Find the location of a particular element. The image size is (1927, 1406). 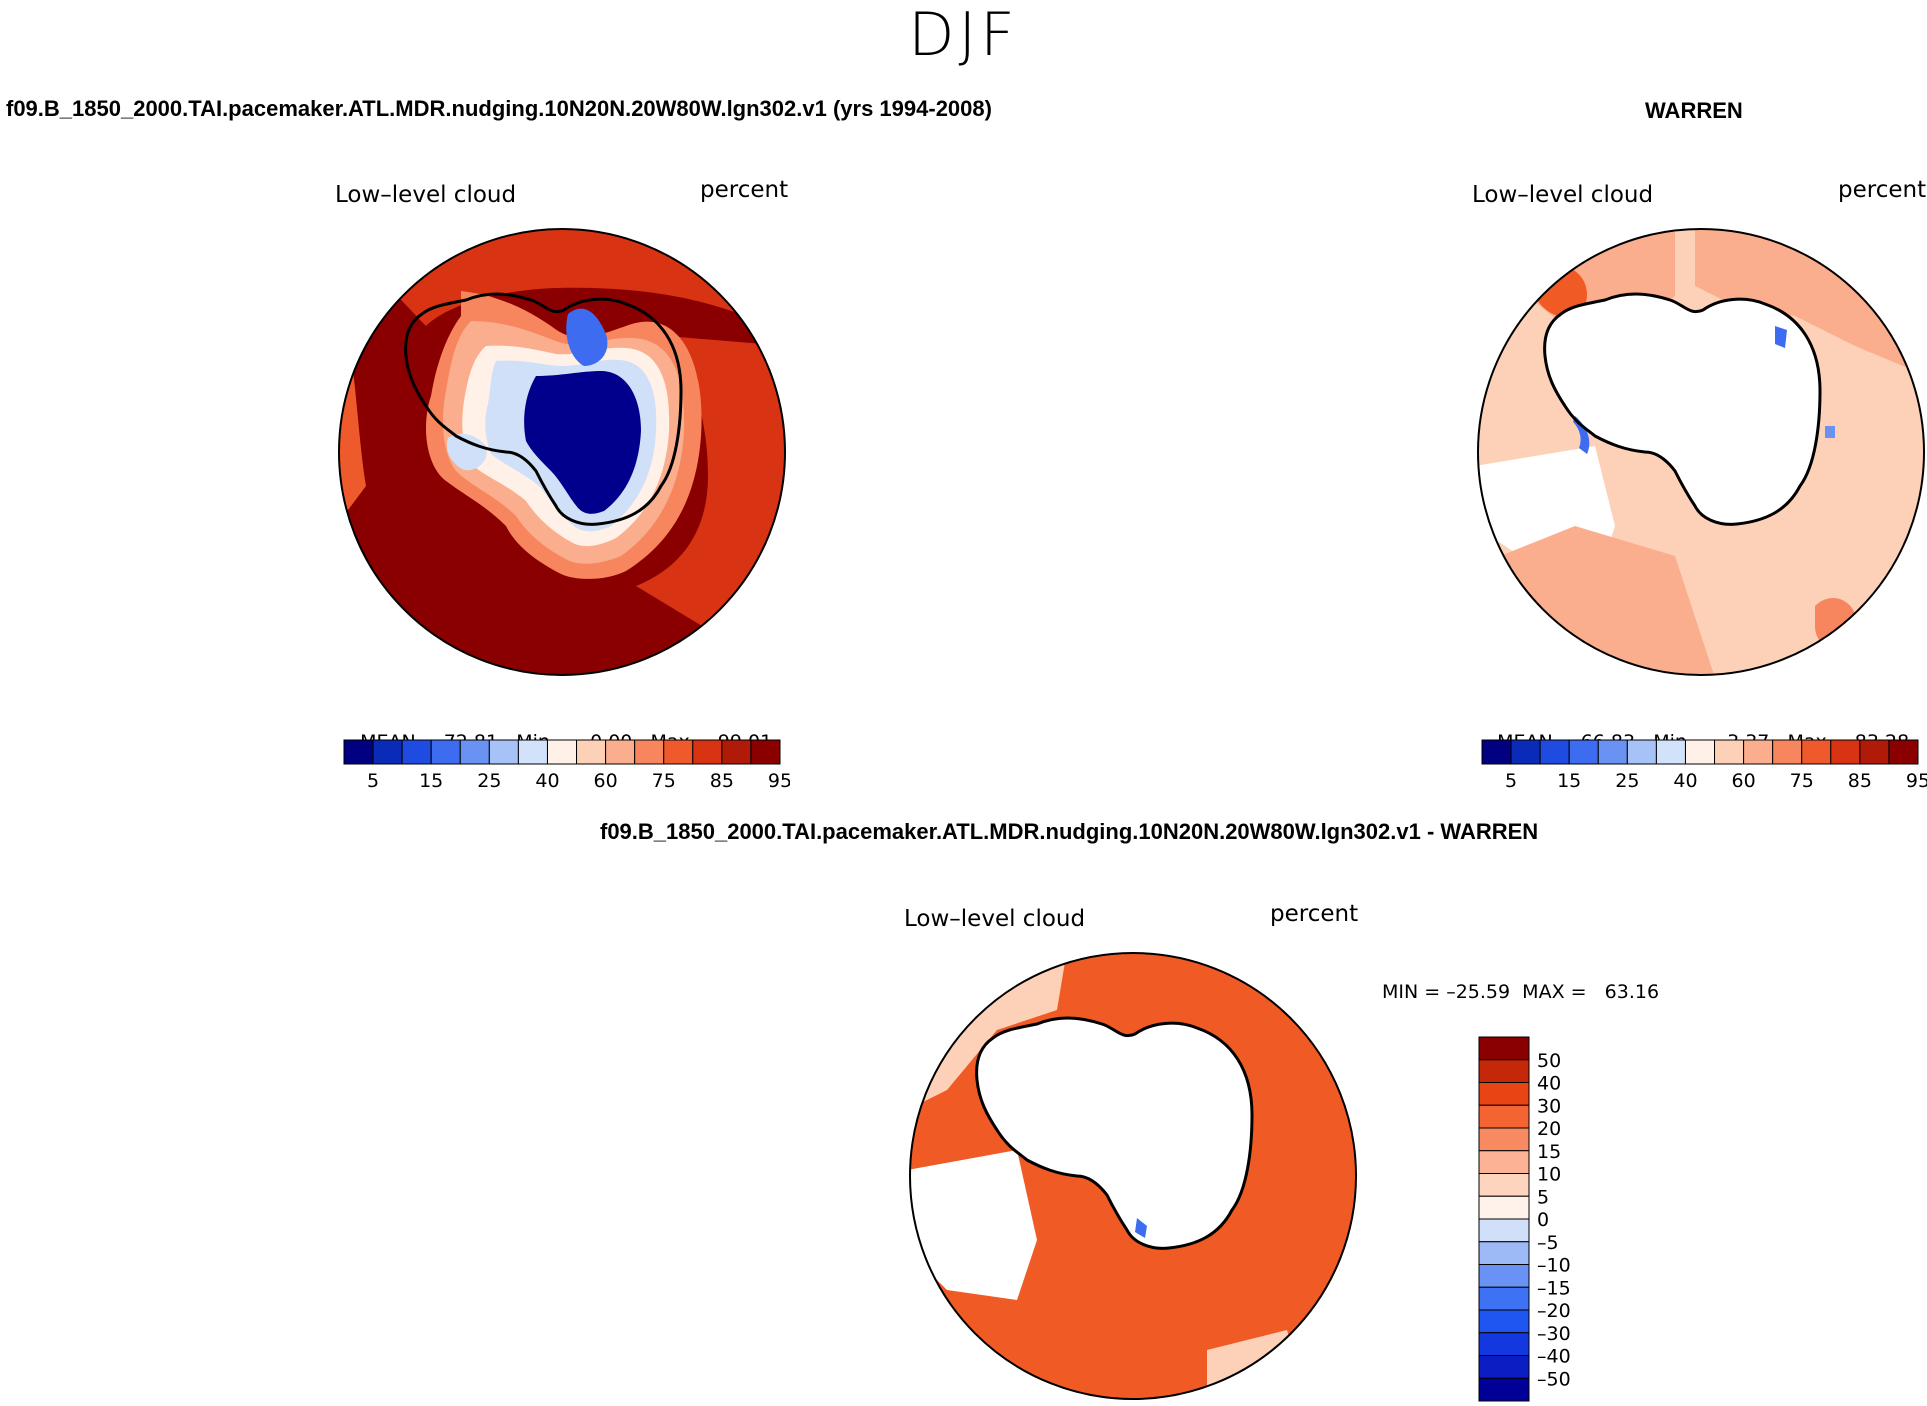

diff-blue-patch is located at coordinates (1141, 1228).